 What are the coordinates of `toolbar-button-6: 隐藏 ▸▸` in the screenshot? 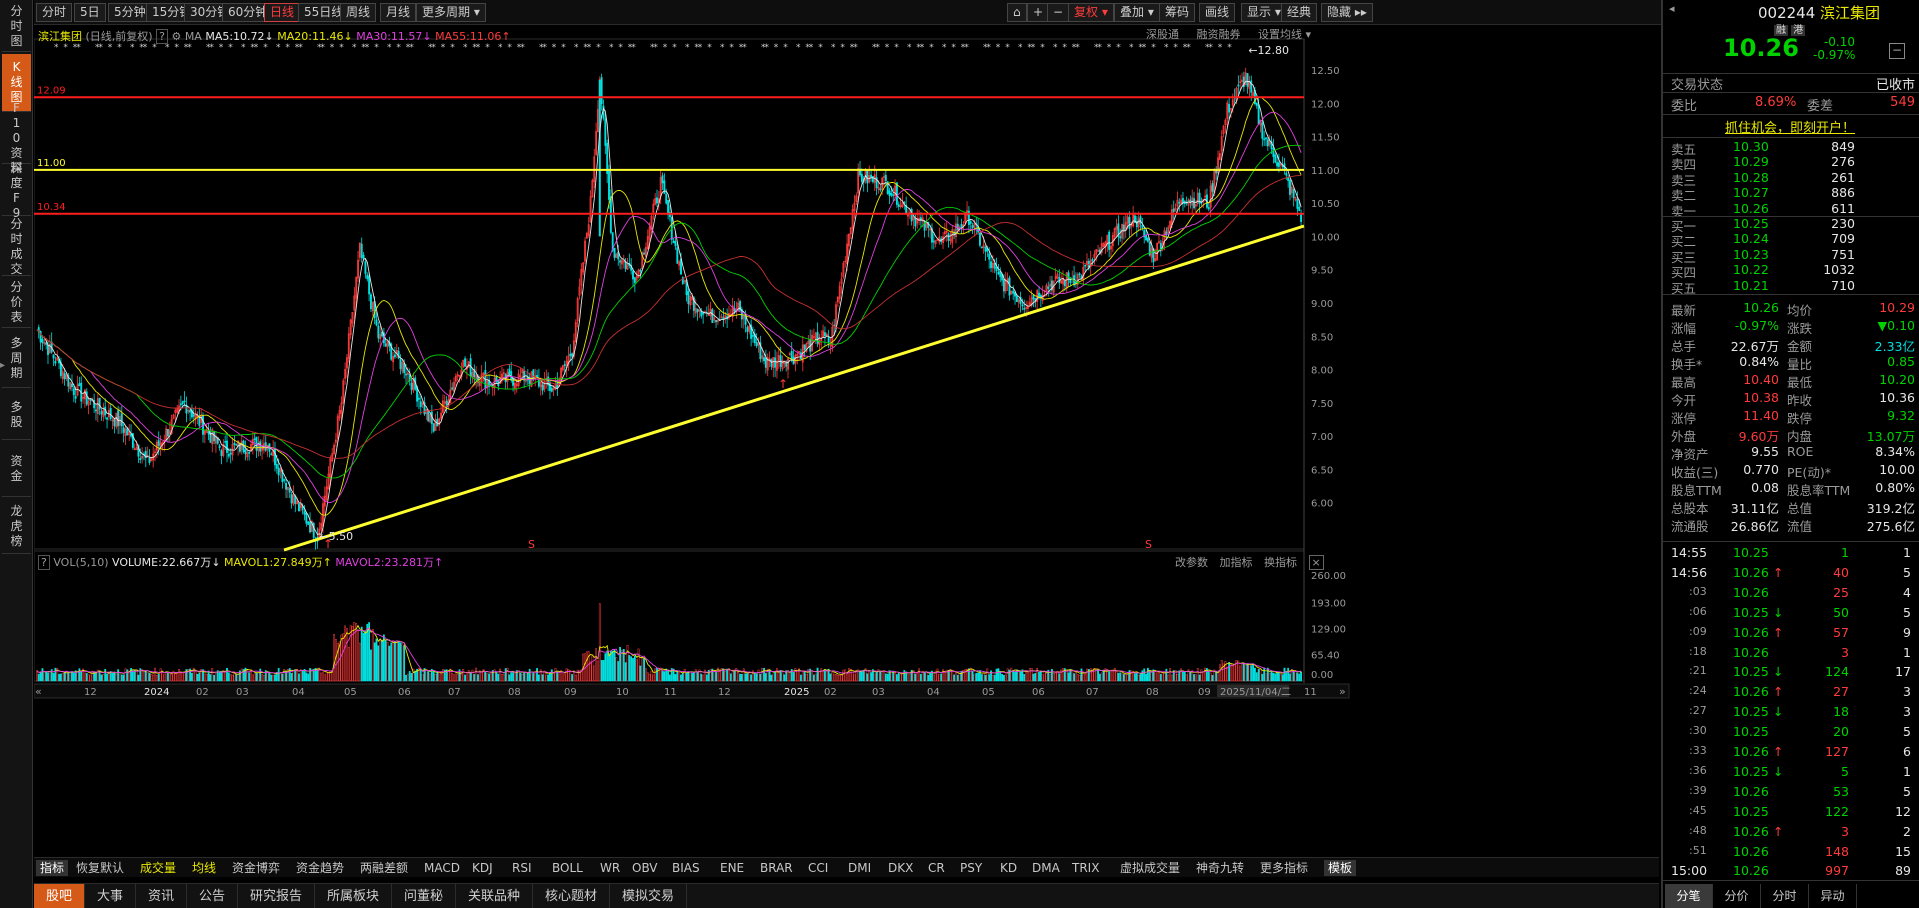 It's located at (1347, 12).